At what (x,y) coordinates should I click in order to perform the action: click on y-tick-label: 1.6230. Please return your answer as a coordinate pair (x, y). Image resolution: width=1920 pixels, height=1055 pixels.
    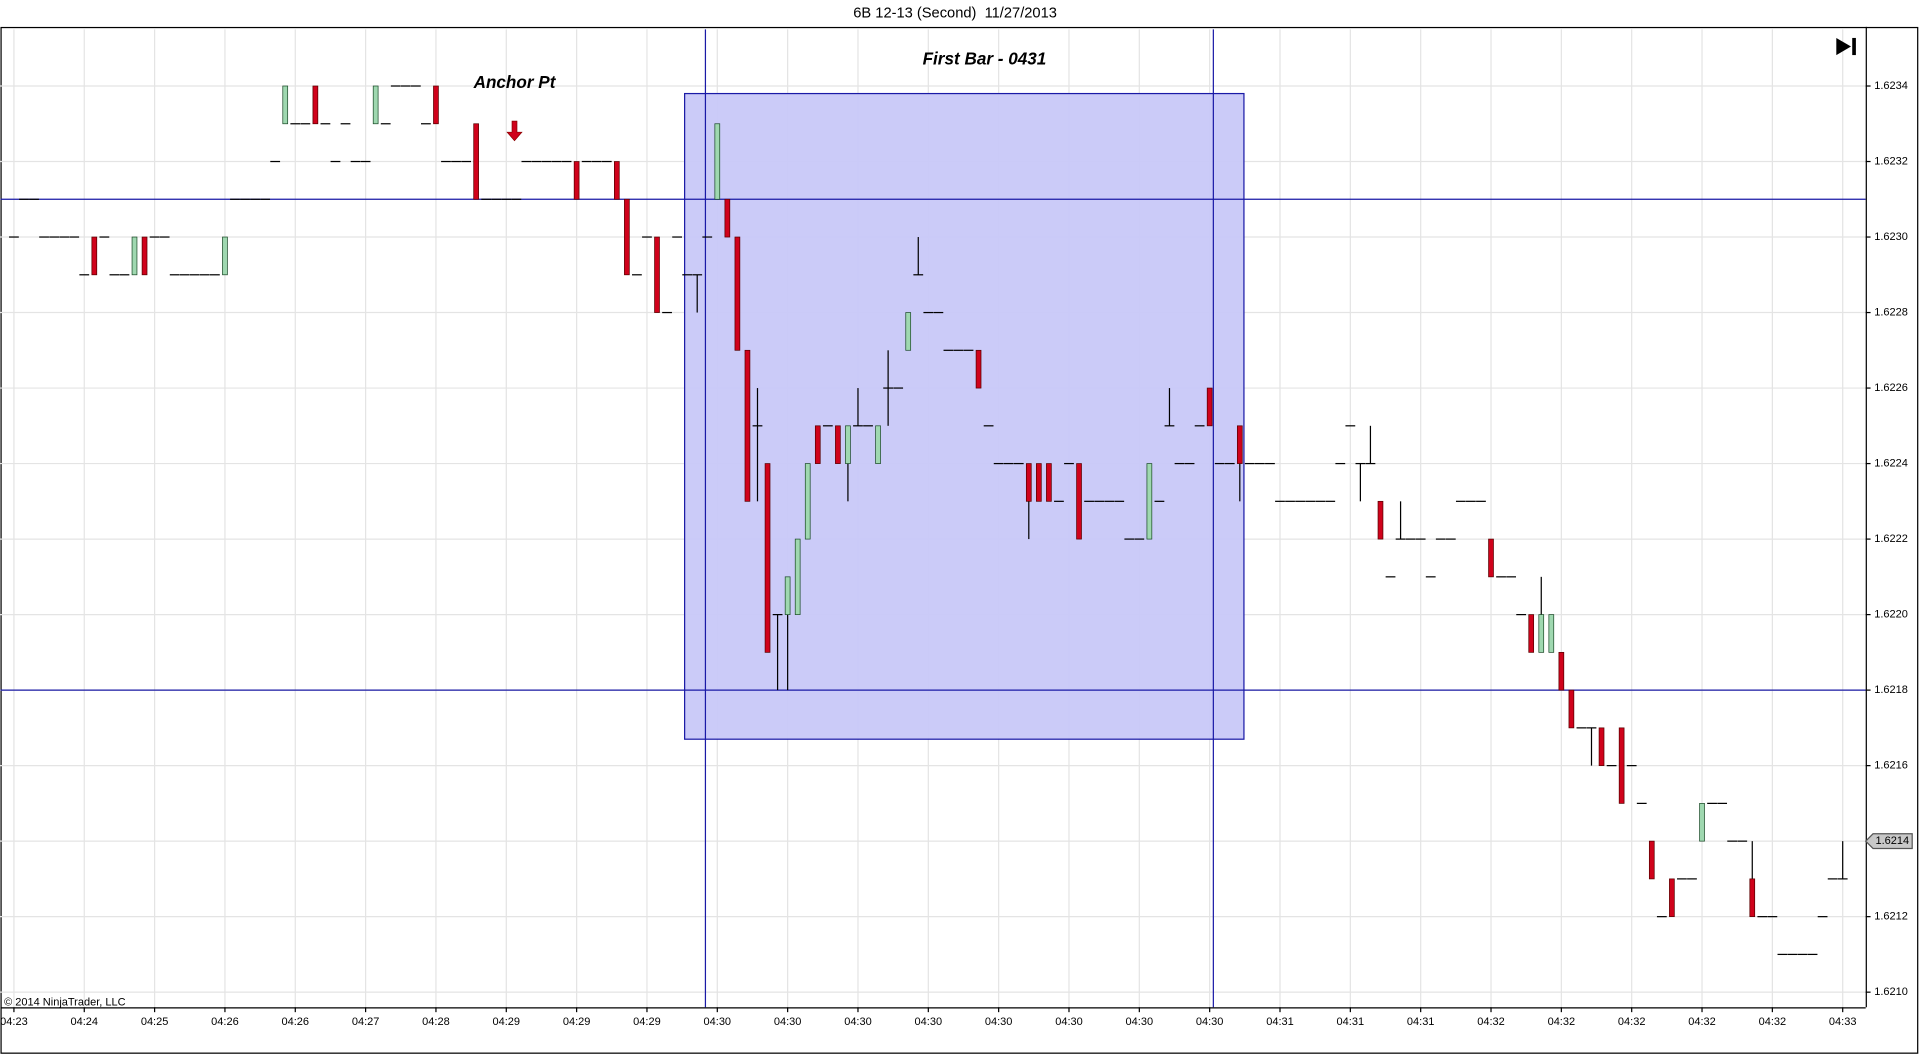
    Looking at the image, I should click on (1891, 237).